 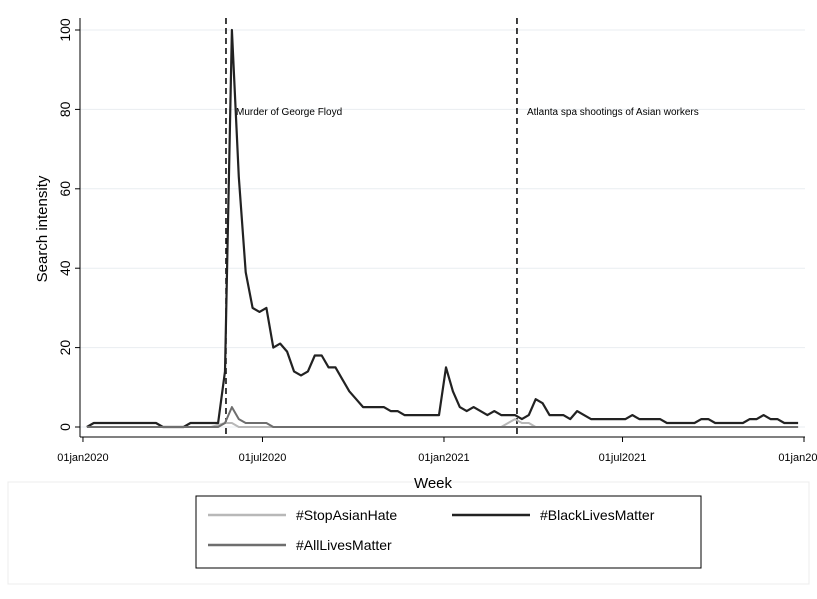 What do you see at coordinates (797, 458) in the screenshot?
I see `x-tick-label-4: 01jan2022` at bounding box center [797, 458].